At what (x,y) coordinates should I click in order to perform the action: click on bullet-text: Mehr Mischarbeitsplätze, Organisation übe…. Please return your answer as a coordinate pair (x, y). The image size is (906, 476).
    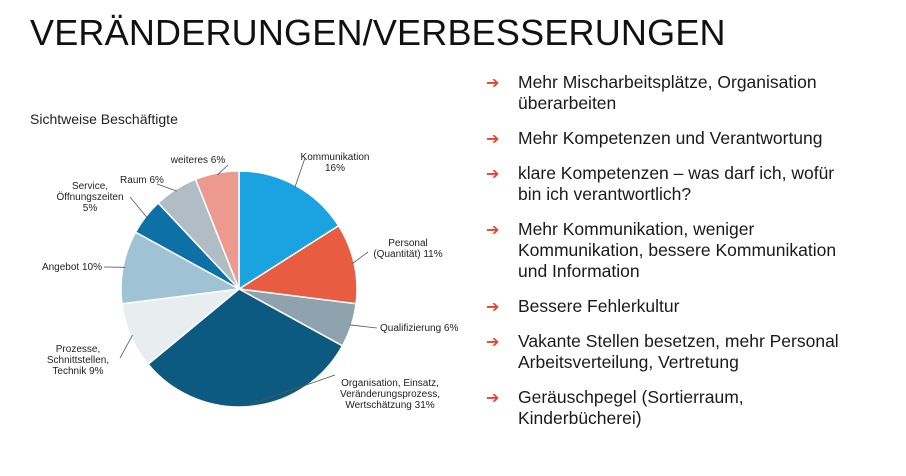
    Looking at the image, I should click on (667, 92).